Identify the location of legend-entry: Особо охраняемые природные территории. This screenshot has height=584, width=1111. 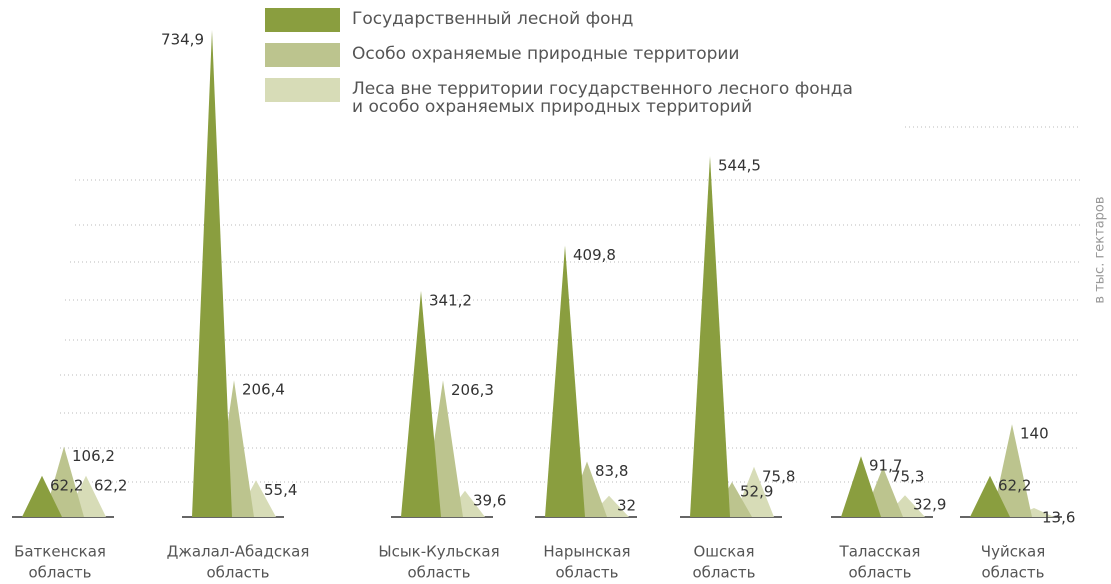
(546, 54).